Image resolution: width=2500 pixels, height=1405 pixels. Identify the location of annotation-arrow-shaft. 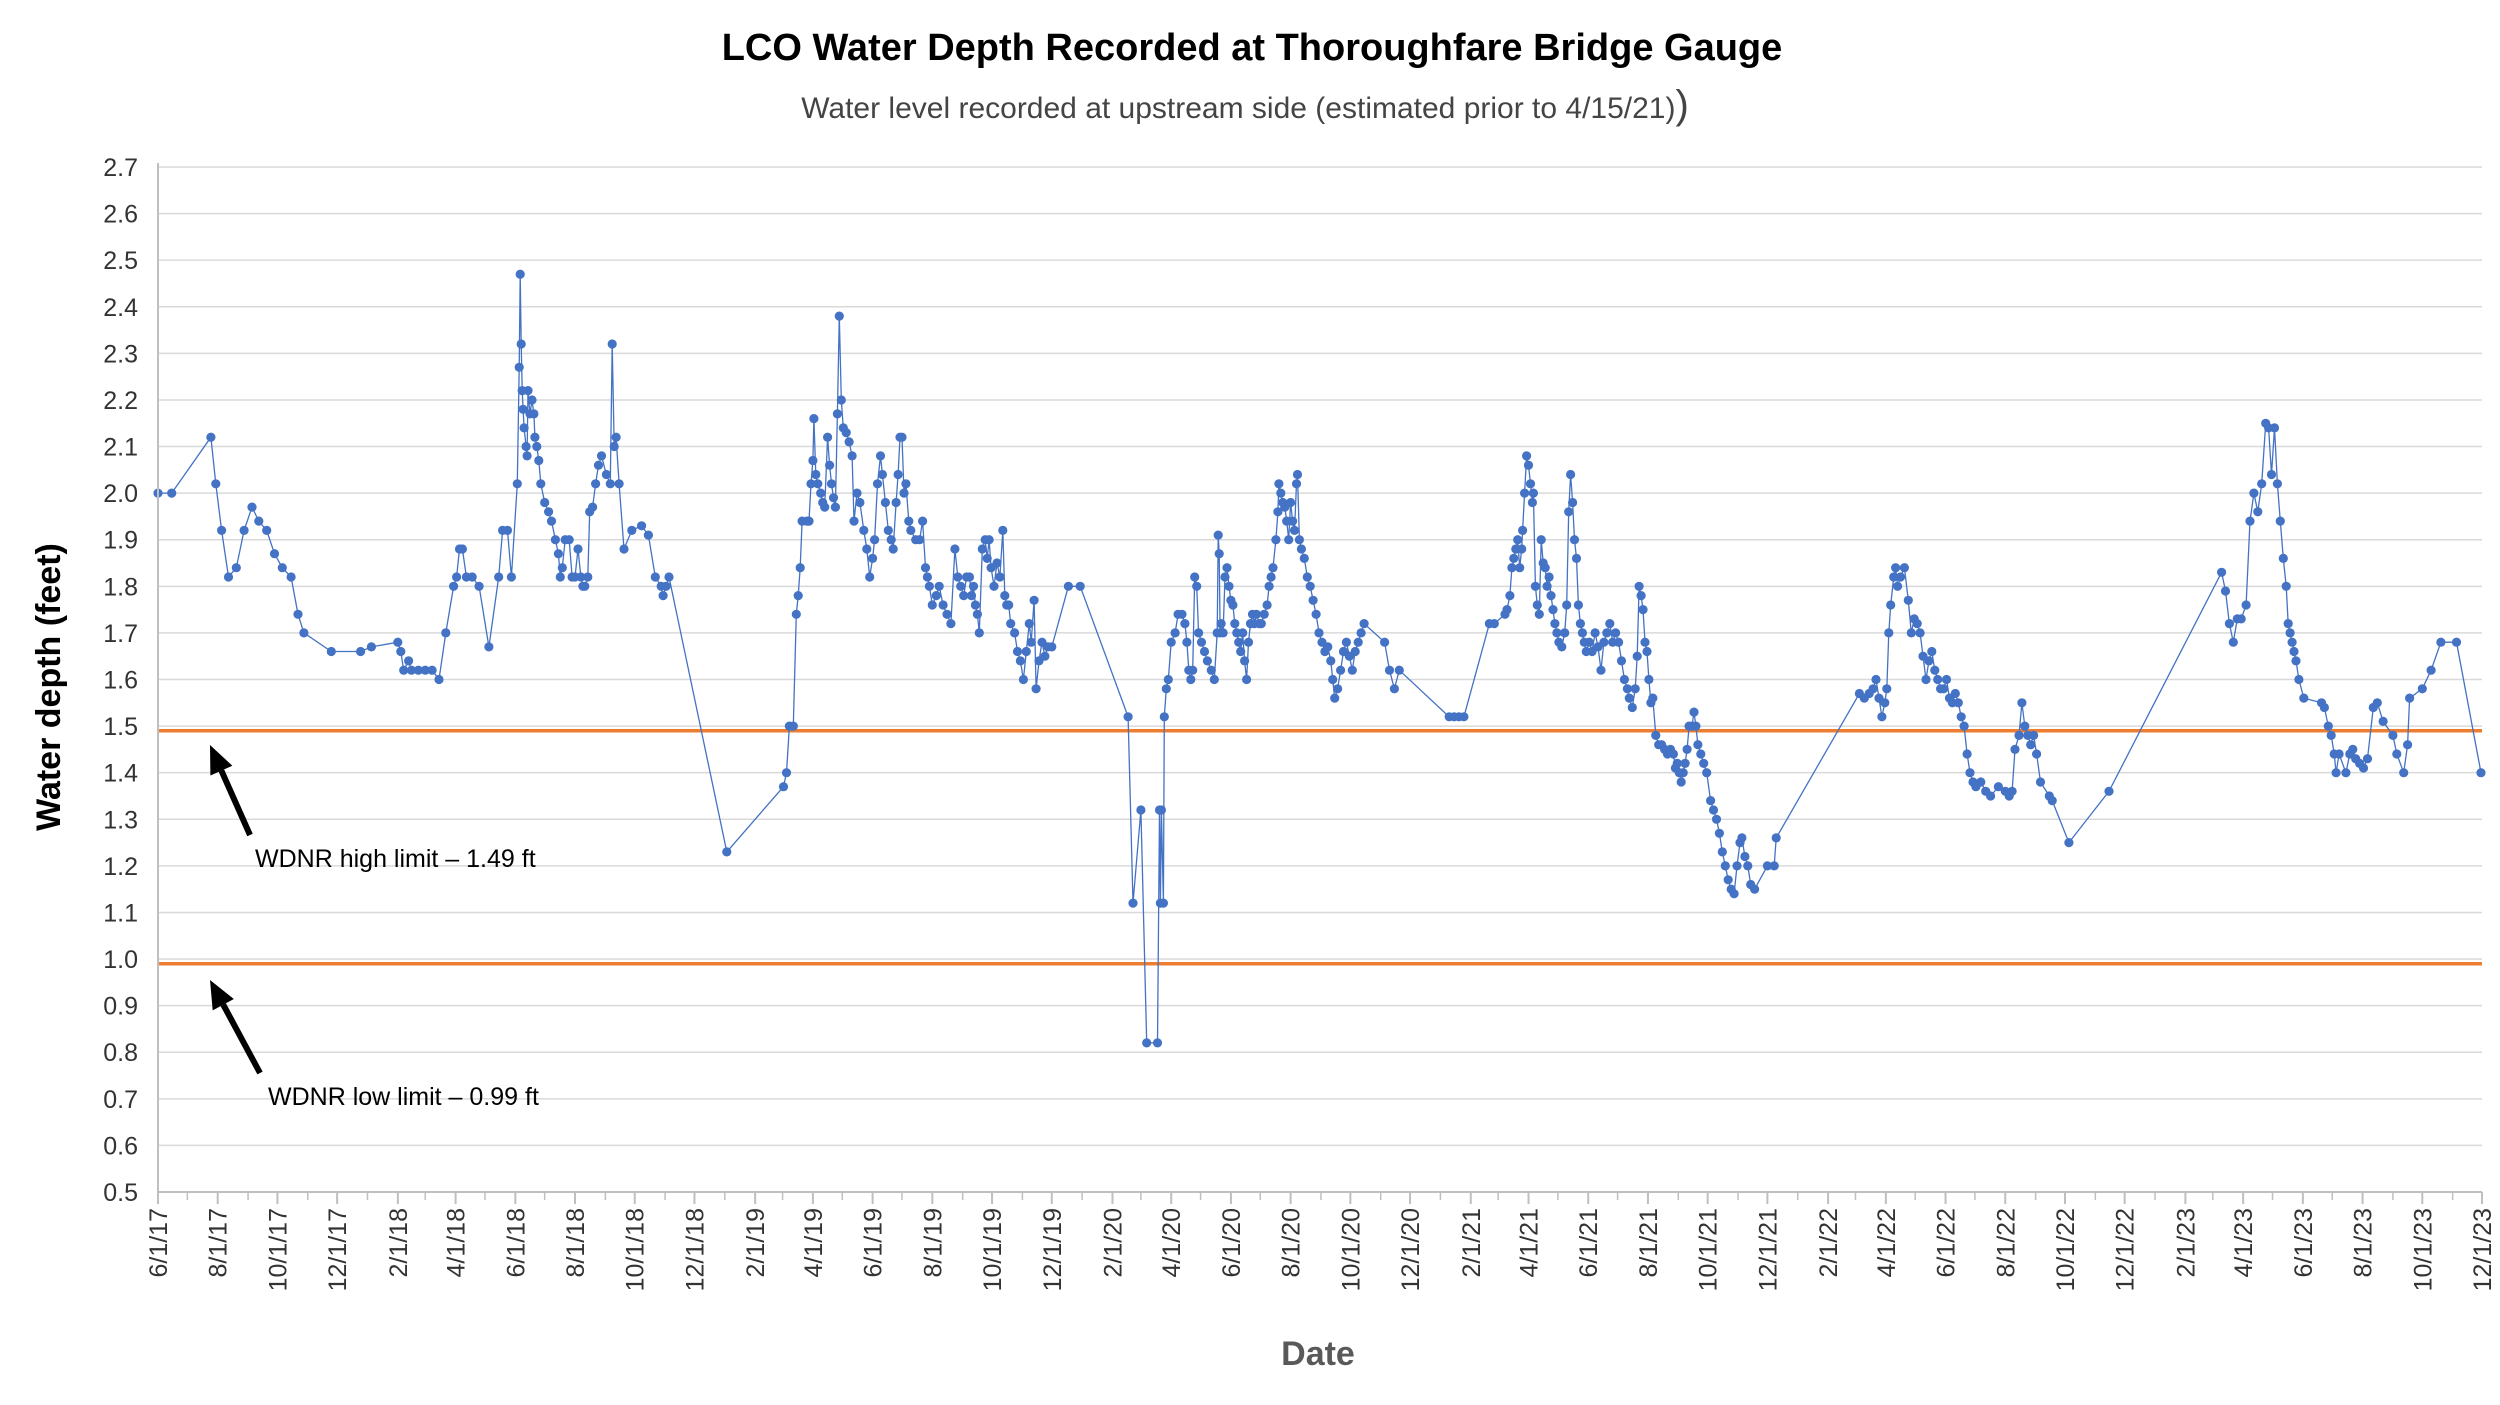
(241, 1039).